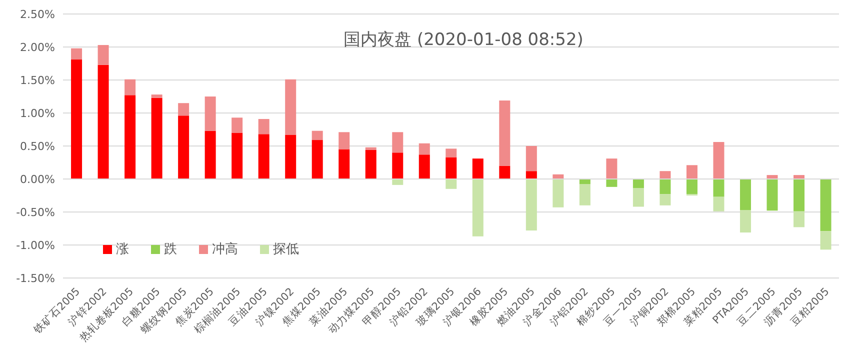  Describe the element at coordinates (37, 179) in the screenshot. I see `y-tick-label: 0.00%` at that location.